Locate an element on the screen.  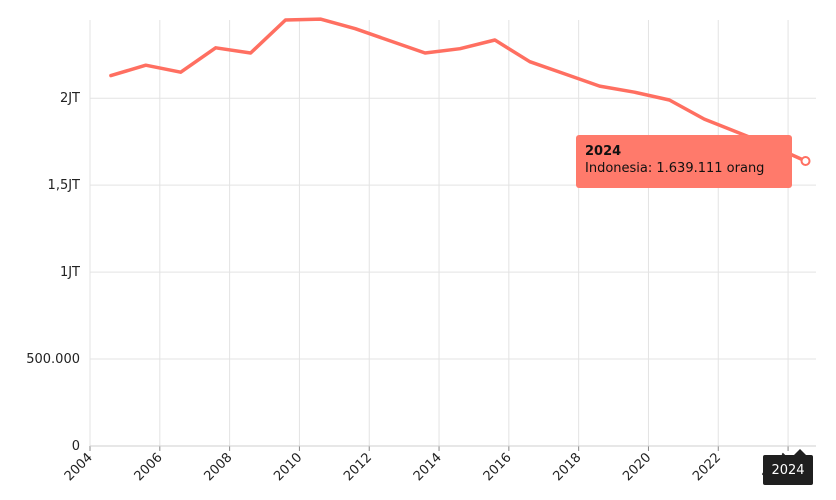
x-tick-label: 2018 is located at coordinates (567, 467).